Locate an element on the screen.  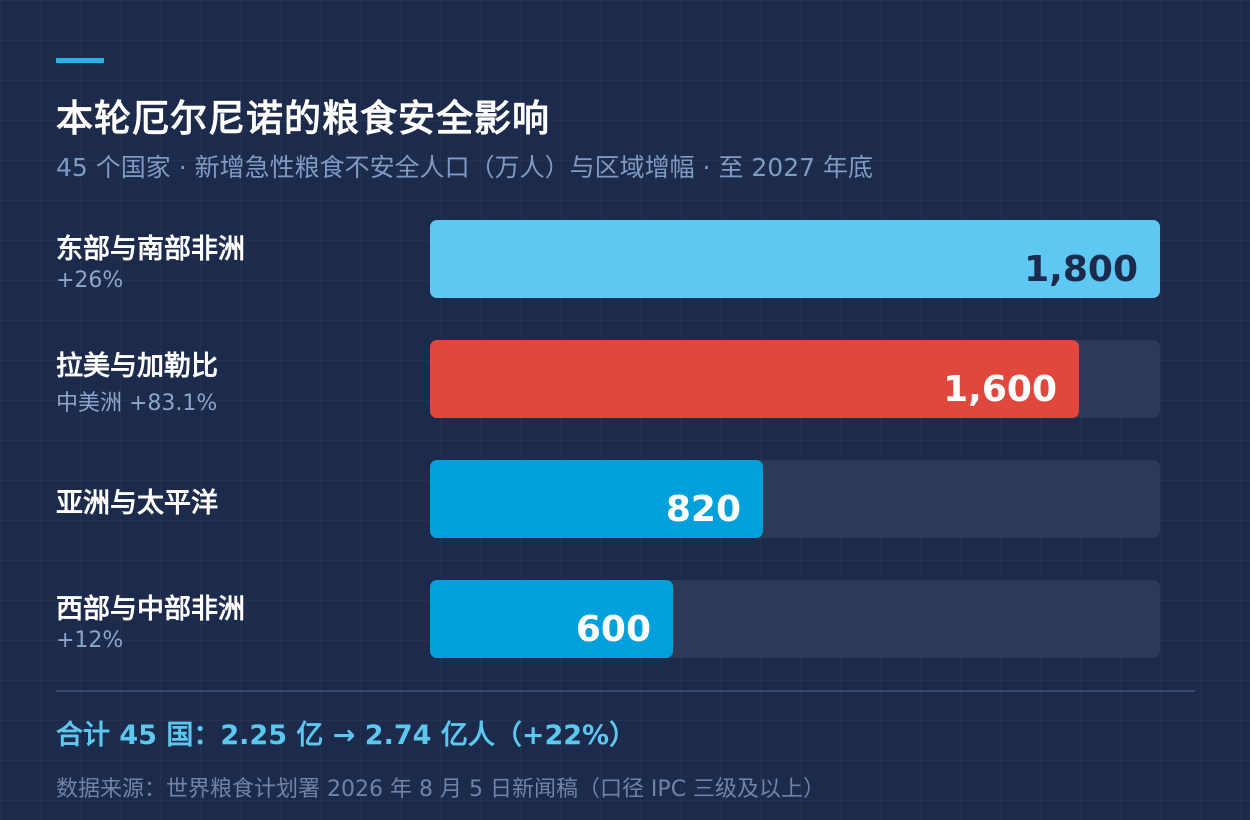
region-growth-note: 中美洲 +83.1% is located at coordinates (137, 403).